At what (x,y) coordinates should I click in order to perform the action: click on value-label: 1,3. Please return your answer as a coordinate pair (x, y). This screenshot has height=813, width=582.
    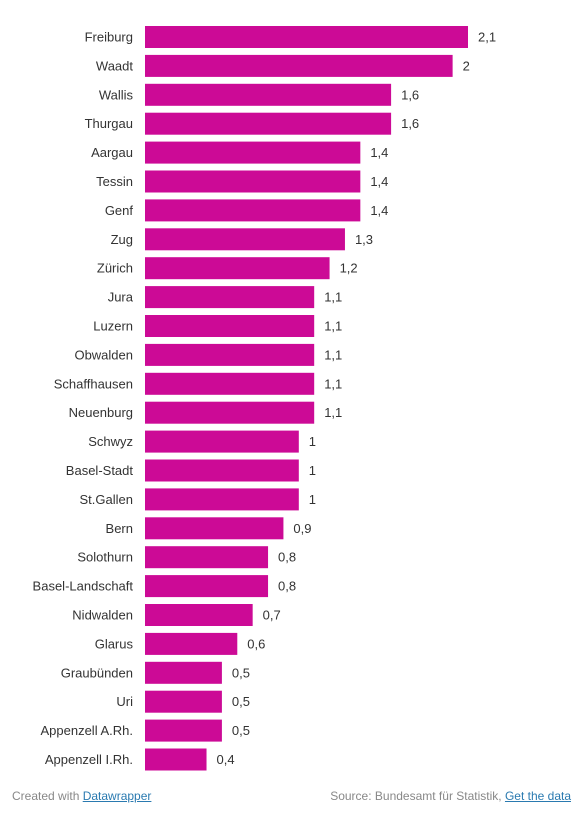
    Looking at the image, I should click on (364, 239).